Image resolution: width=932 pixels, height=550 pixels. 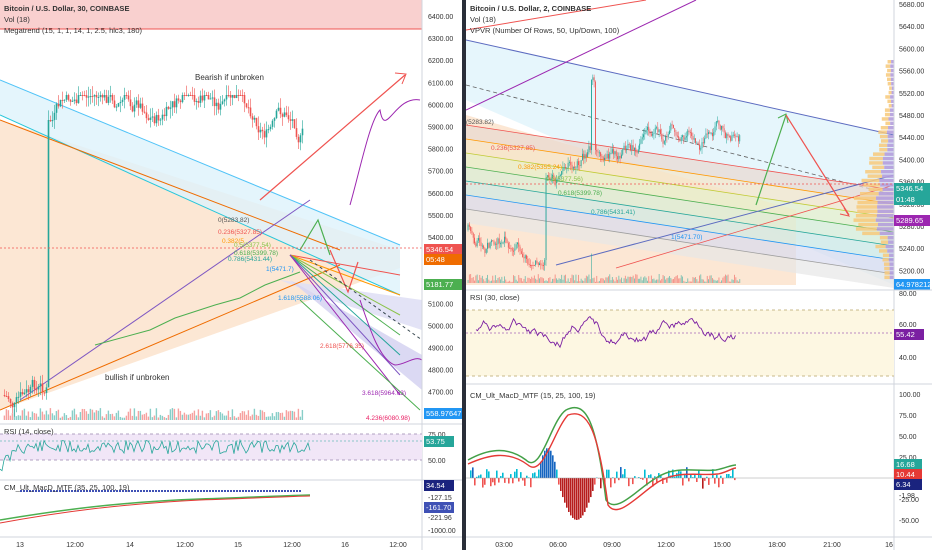 I want to click on fib-level-label: 0.786(5431.41), so click(x=613, y=212).